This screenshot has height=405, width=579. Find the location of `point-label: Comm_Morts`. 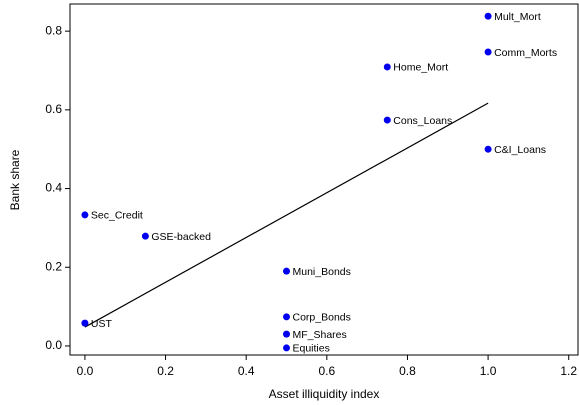

point-label: Comm_Morts is located at coordinates (525, 53).